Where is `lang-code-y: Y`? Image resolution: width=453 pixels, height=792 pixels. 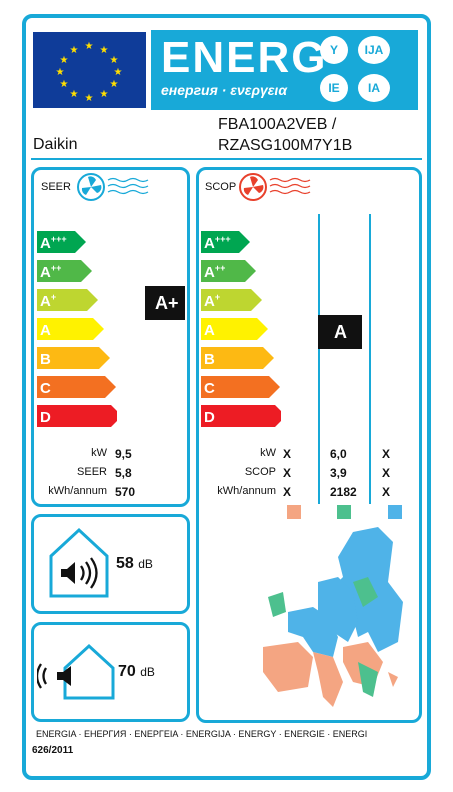
lang-code-y: Y is located at coordinates (334, 50).